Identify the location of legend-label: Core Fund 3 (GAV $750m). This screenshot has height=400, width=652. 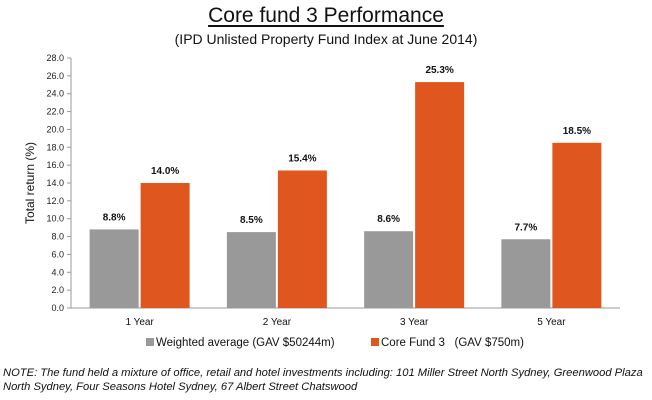
(452, 343).